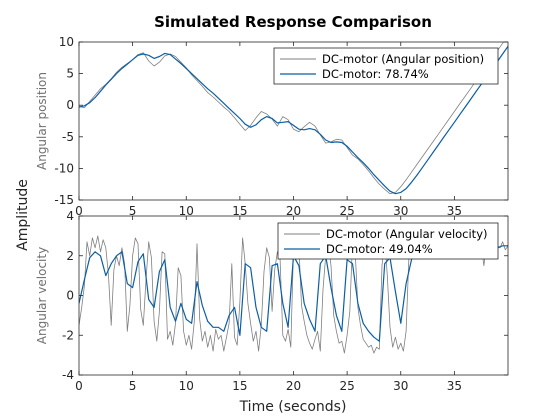 Image resolution: width=560 pixels, height=420 pixels. Describe the element at coordinates (70, 216) in the screenshot. I see `y-tick-label: 4` at that location.